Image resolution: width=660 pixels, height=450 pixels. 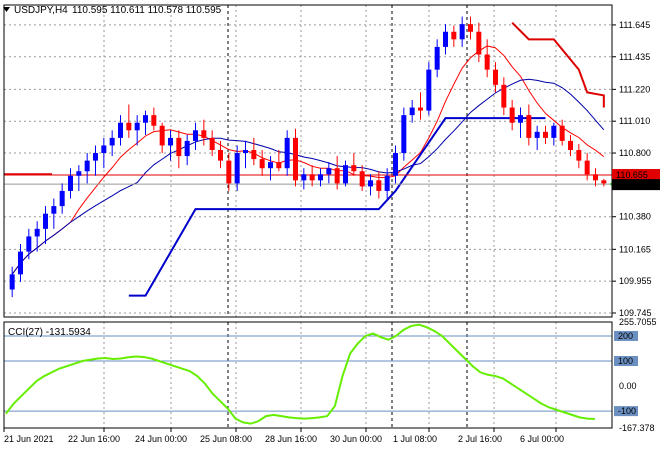 I want to click on current-price-tag-text: 110.595, so click(x=632, y=185).